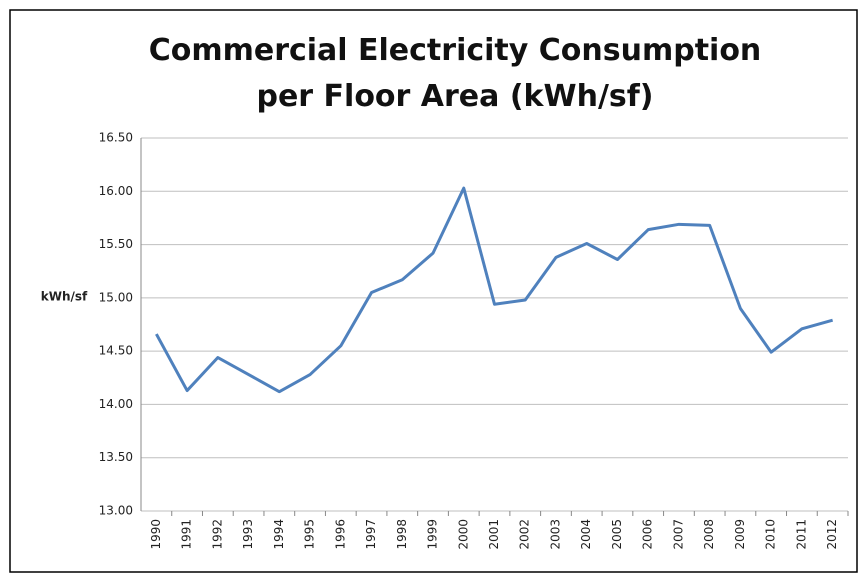  I want to click on x-tick-label: 2006, so click(648, 534).